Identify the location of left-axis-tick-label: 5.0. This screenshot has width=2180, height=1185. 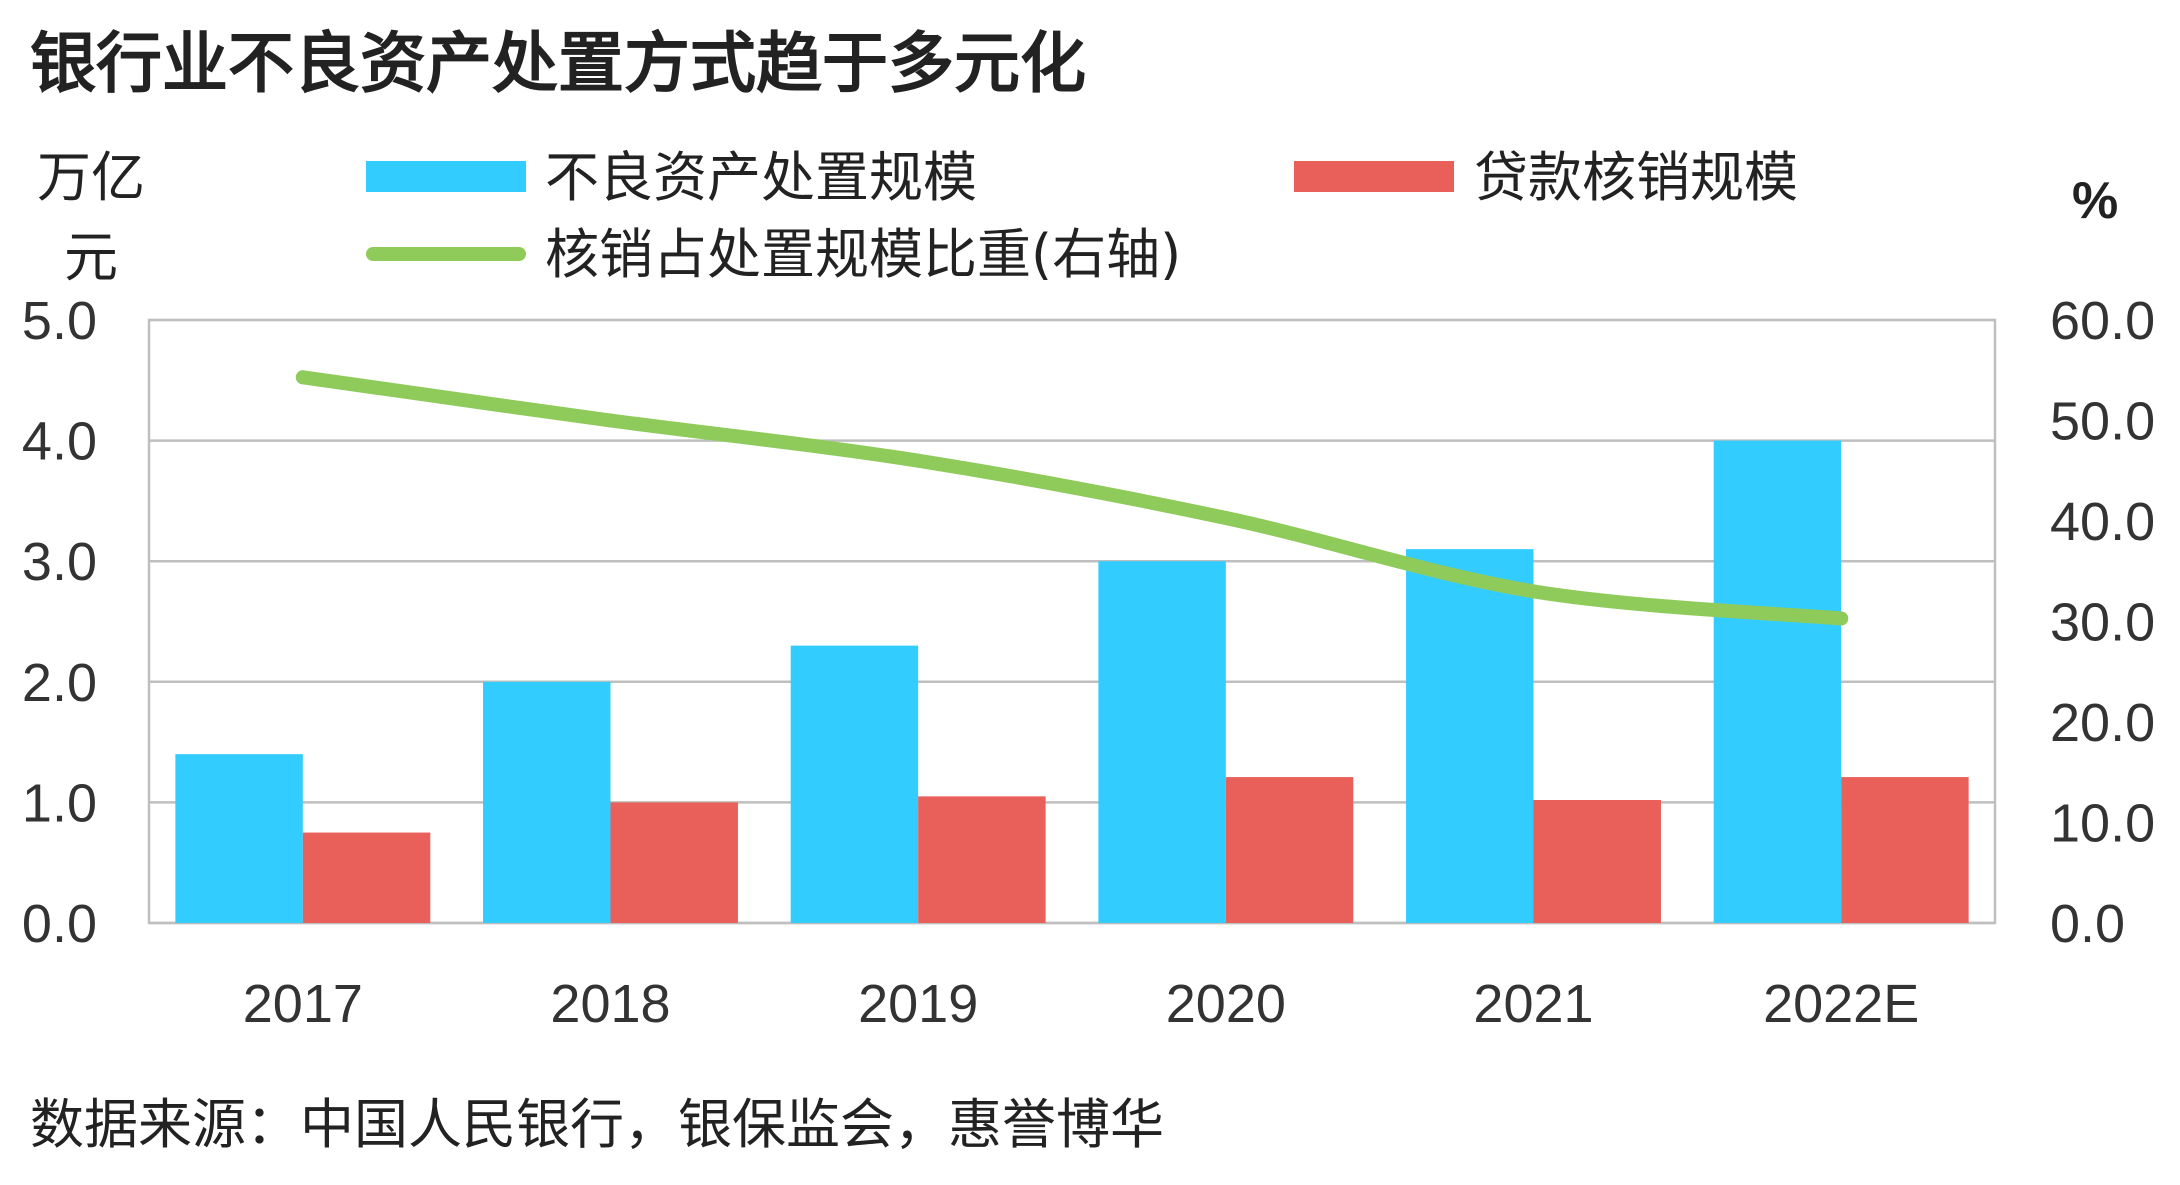
(59, 321).